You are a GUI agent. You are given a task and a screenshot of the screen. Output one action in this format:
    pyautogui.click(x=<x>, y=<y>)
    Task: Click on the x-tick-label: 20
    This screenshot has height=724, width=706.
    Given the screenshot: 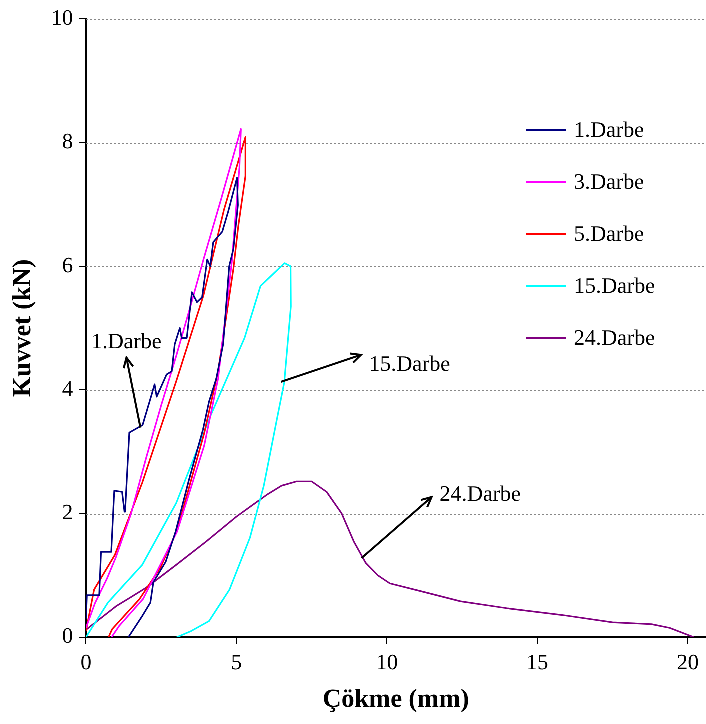 What is the action you would take?
    pyautogui.click(x=687, y=661)
    